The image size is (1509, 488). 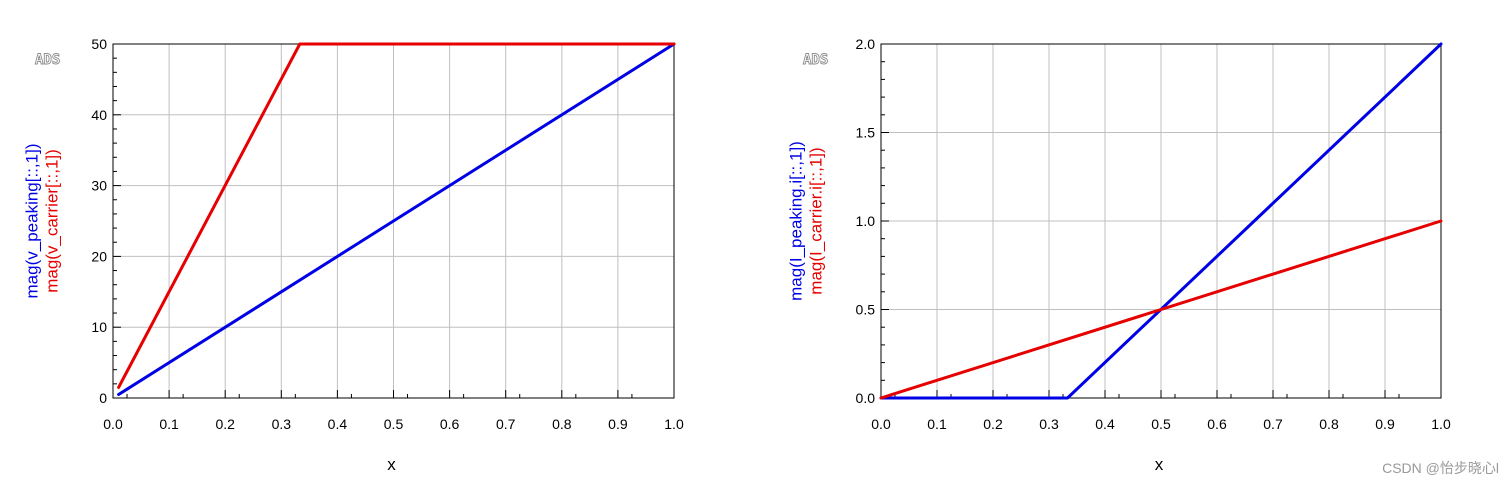 I want to click on csdn-watermark: CSDN @怡步晓心l, so click(x=1440, y=468).